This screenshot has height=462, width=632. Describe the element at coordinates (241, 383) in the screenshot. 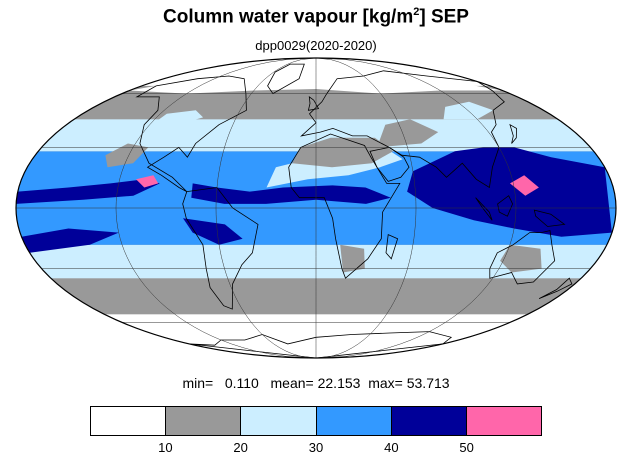

I see `min-value: 0.110` at that location.